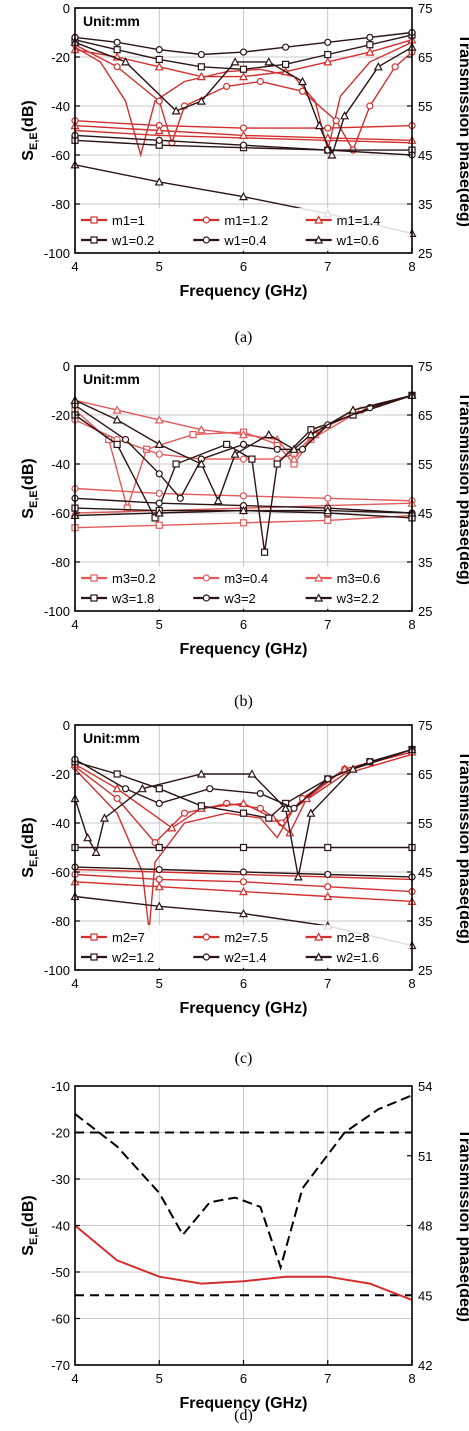  I want to click on legend-item: w2=1.4, so click(230, 957).